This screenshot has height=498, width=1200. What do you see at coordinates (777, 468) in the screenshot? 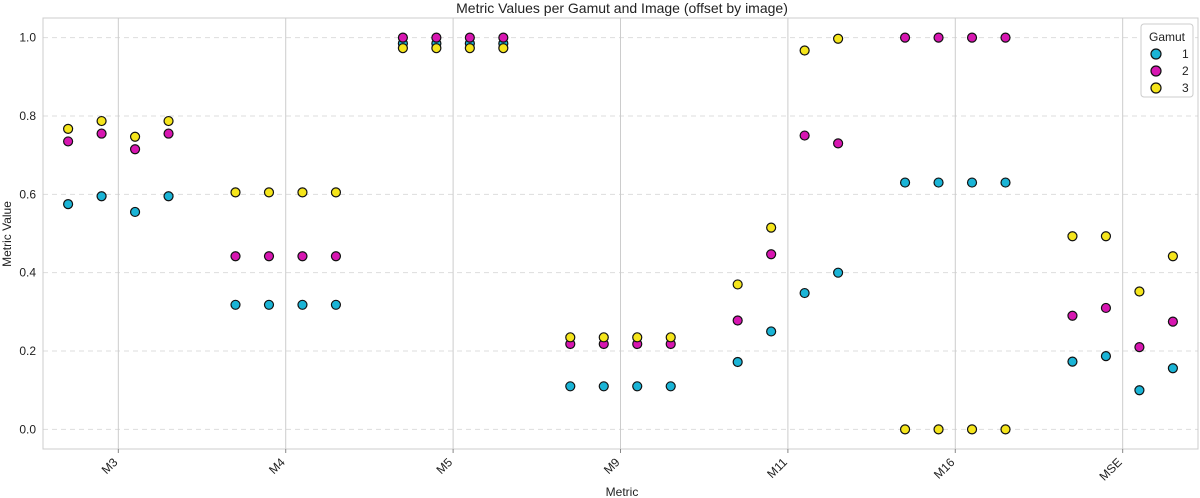
I see `x-tick-label: M11` at bounding box center [777, 468].